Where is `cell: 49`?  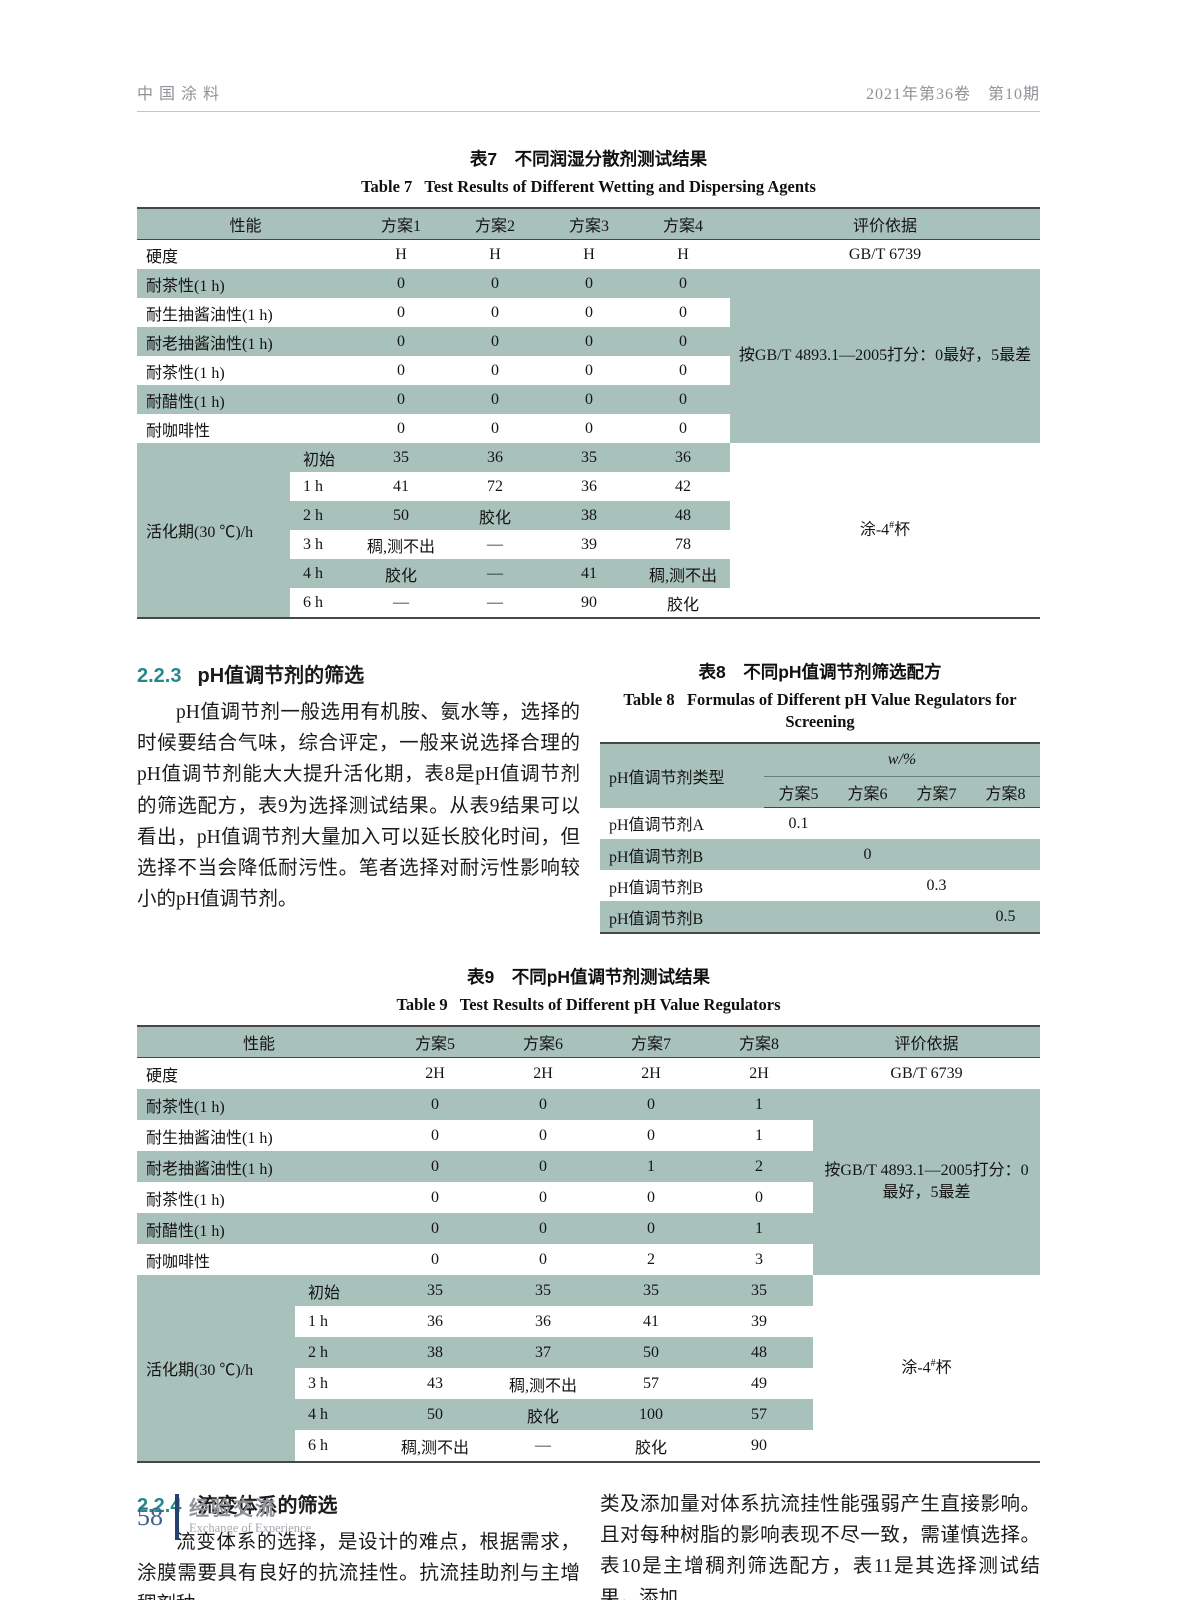
cell: 49 is located at coordinates (759, 1383).